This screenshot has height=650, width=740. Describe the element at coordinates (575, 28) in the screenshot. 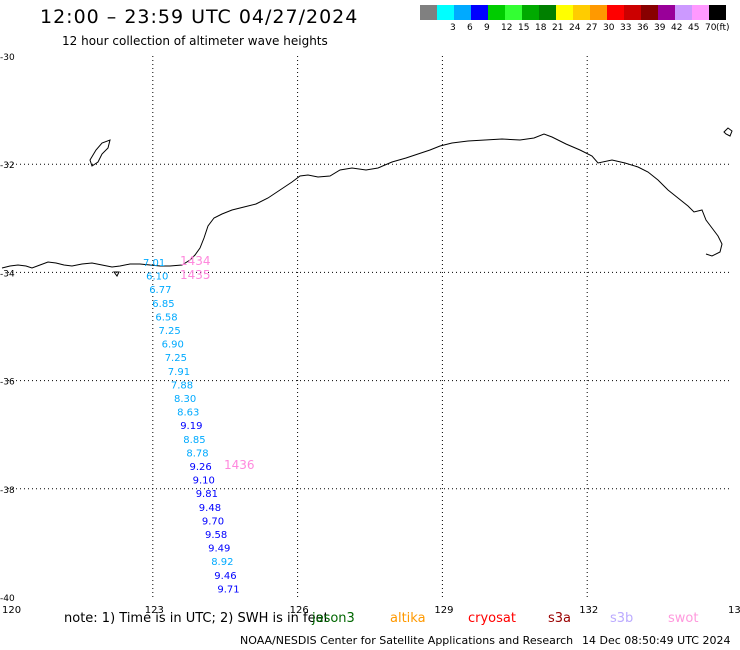

I see `scale-label: 24` at that location.